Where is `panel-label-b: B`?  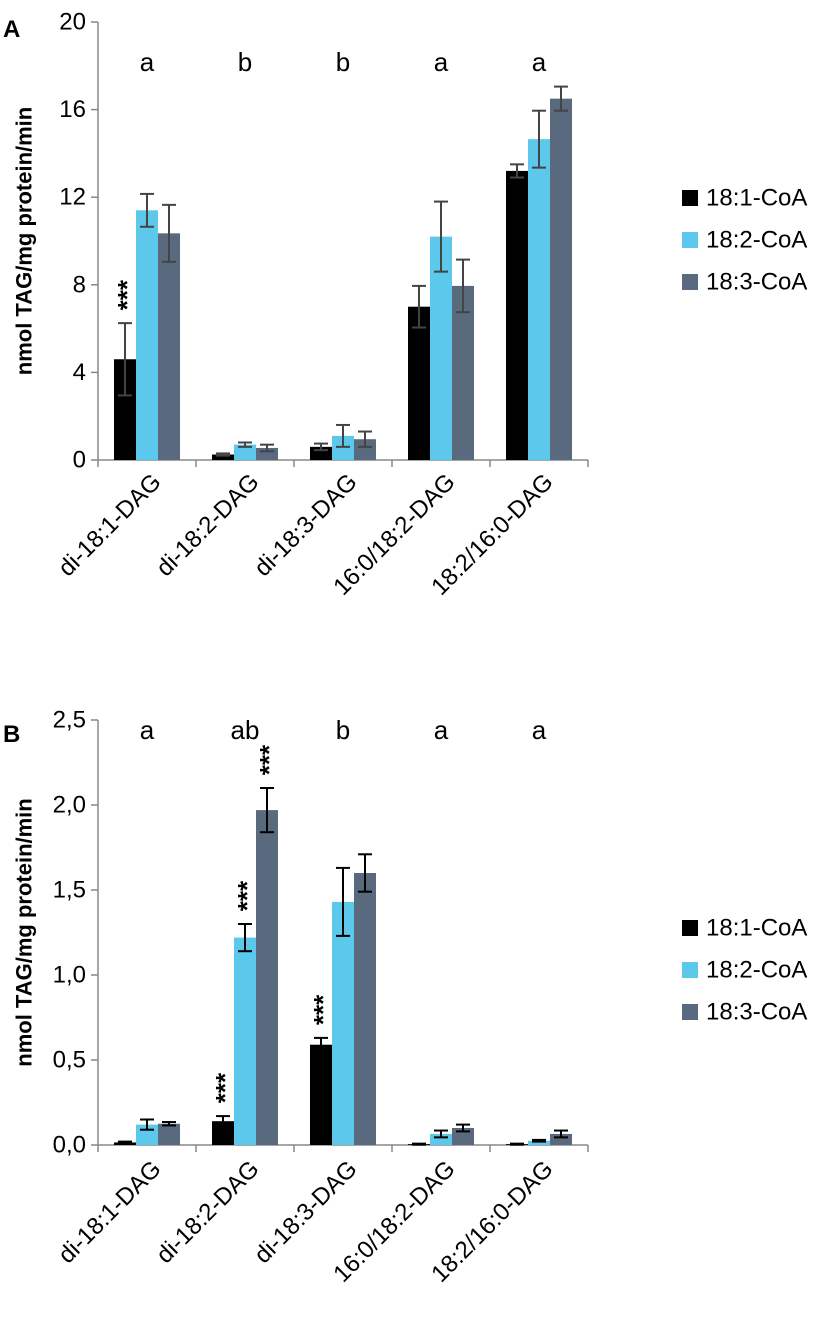 panel-label-b: B is located at coordinates (11, 734).